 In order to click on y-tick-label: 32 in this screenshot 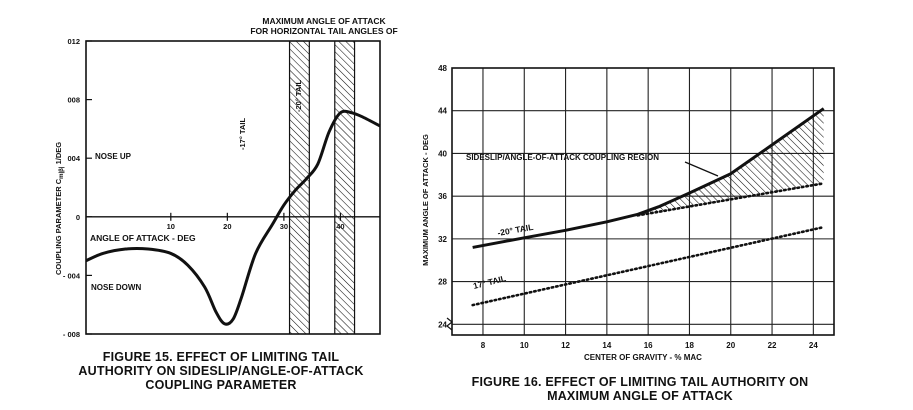, I will do `click(442, 239)`.